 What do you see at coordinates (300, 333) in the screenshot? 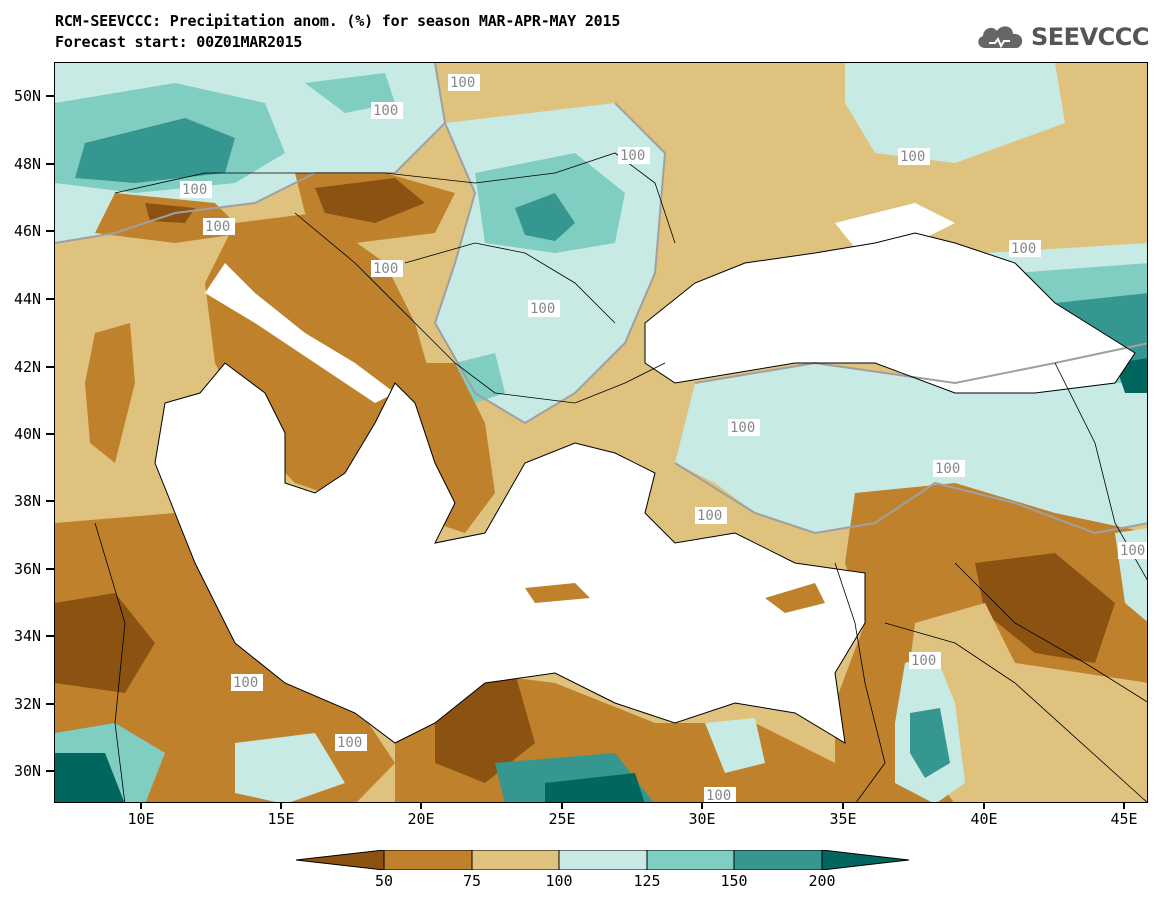
I see `adriatic-sea` at bounding box center [300, 333].